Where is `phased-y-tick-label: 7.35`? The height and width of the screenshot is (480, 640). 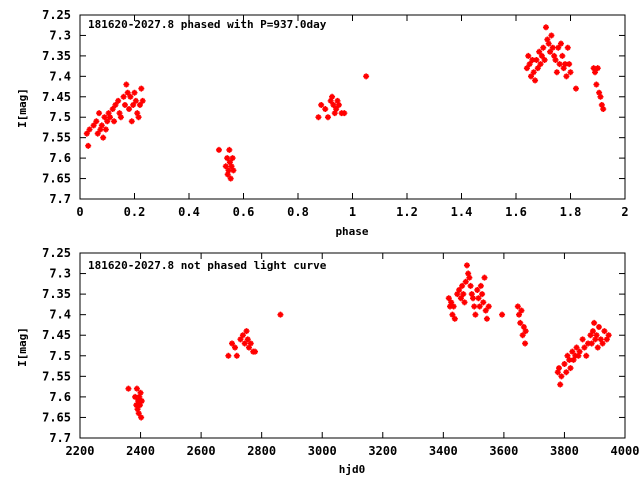
phased-y-tick-label: 7.35 is located at coordinates (56, 56).